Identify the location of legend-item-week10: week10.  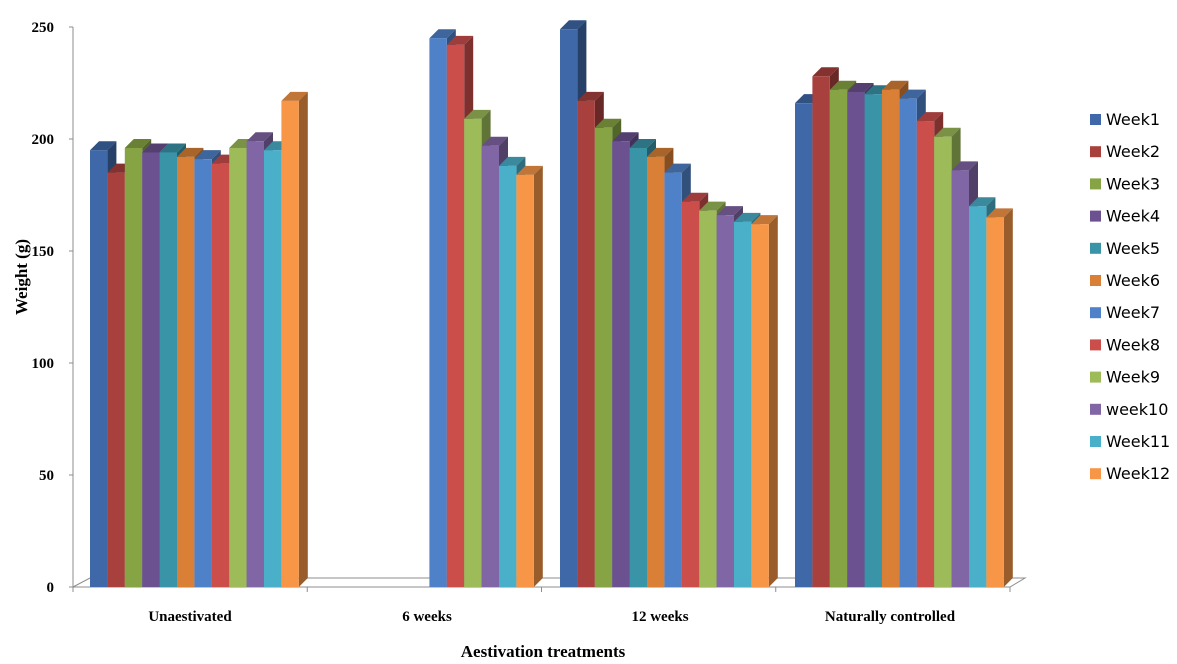
(1129, 409).